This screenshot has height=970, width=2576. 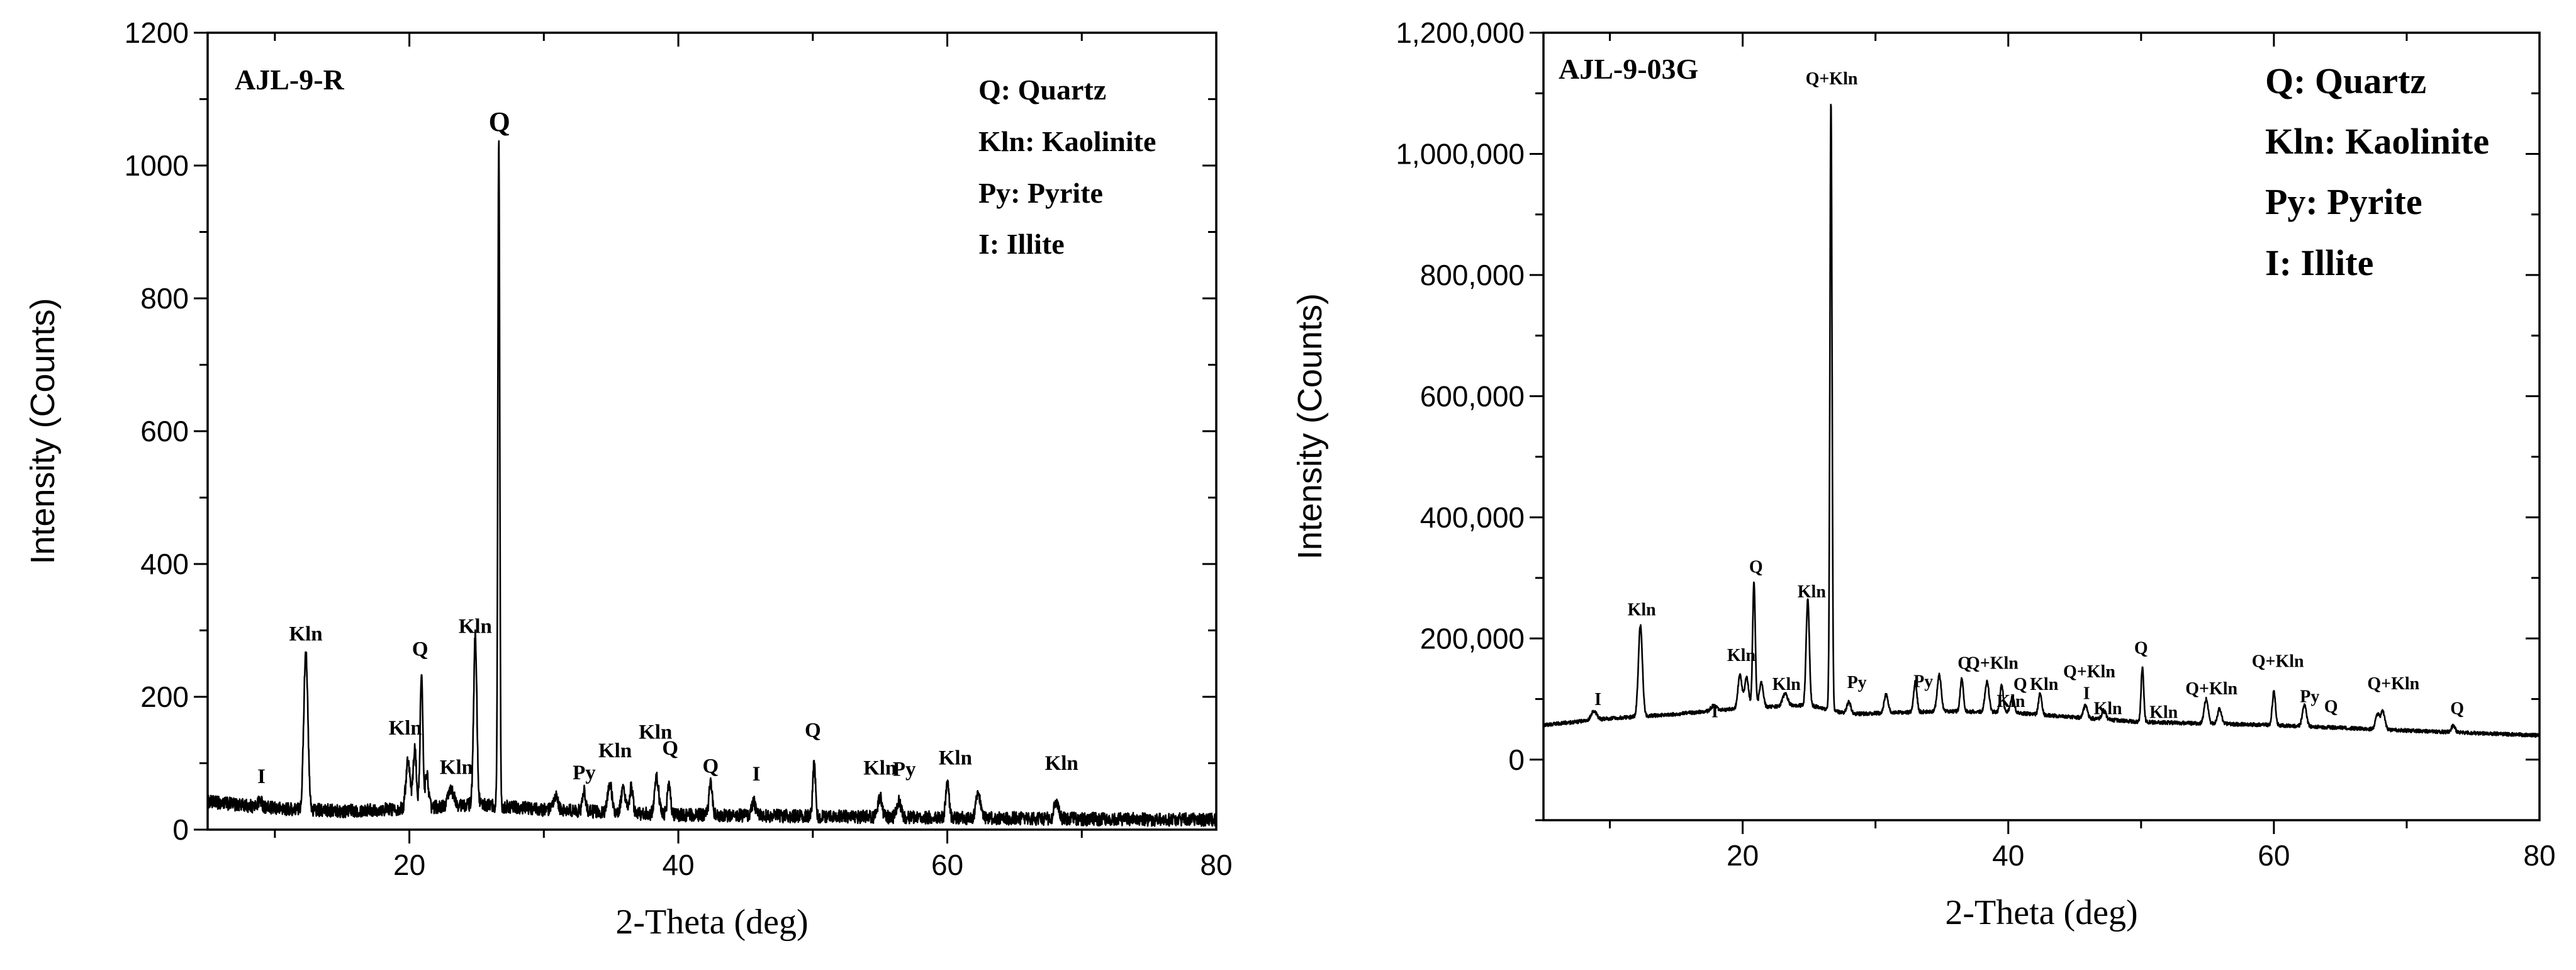 I want to click on y-tick-label: 200,000, so click(x=1472, y=638).